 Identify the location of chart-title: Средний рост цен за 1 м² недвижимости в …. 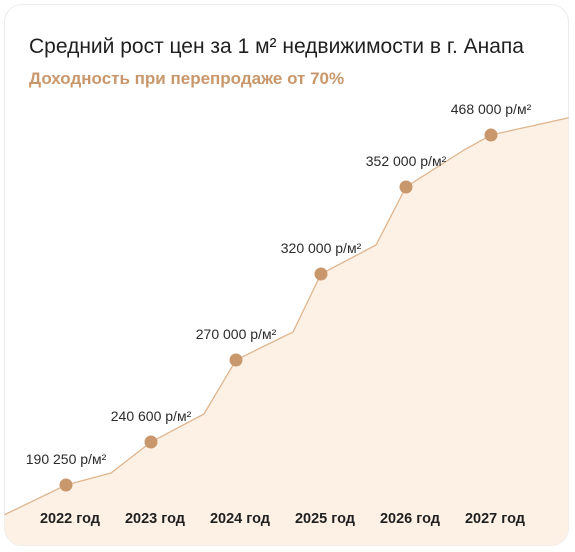
(276, 46).